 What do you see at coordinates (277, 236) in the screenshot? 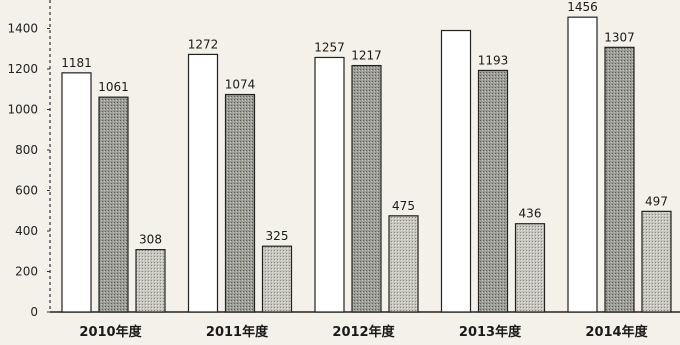
I see `bar-value-label: 325` at bounding box center [277, 236].